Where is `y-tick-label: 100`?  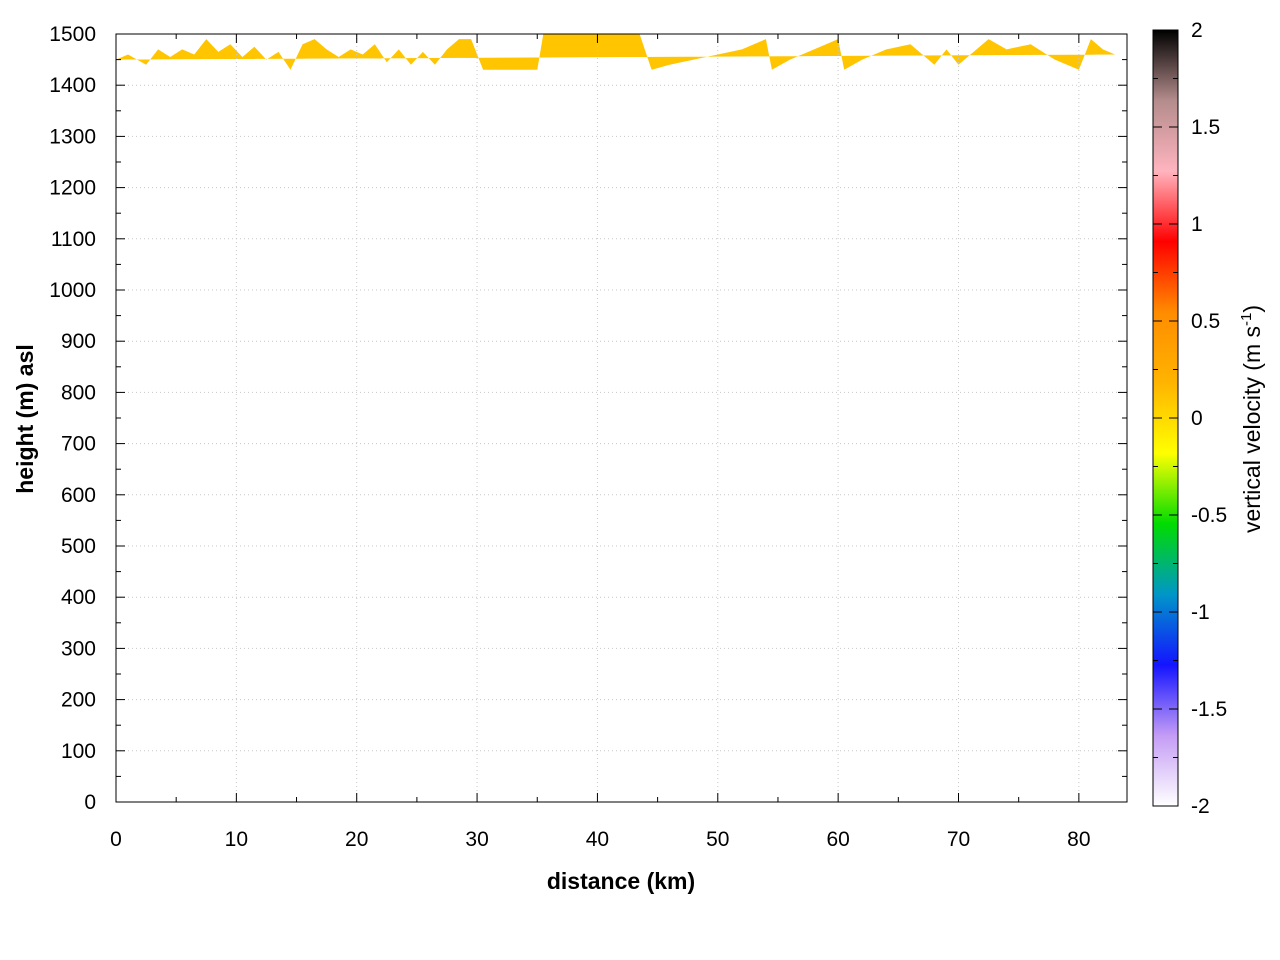 y-tick-label: 100 is located at coordinates (78, 751).